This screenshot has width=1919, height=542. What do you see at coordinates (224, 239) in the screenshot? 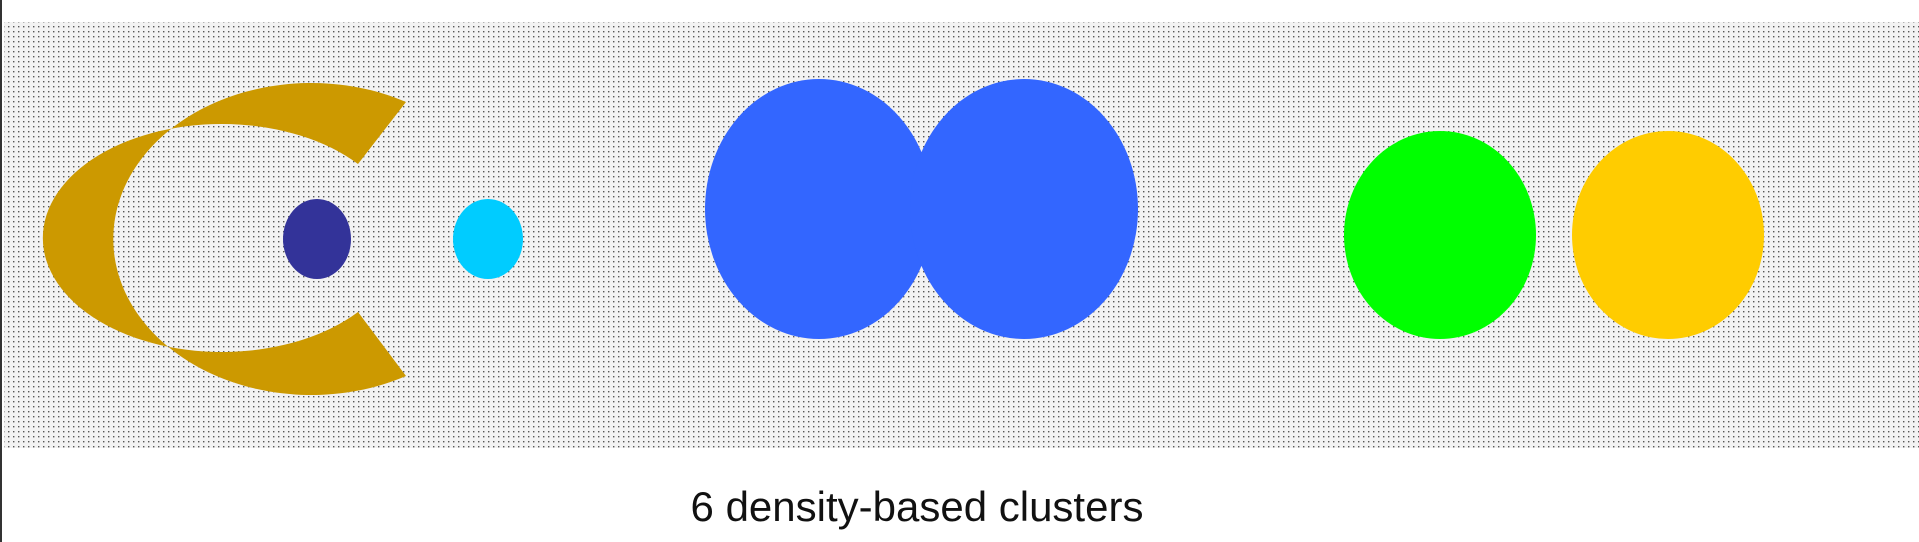
I see `crescent-cluster` at bounding box center [224, 239].